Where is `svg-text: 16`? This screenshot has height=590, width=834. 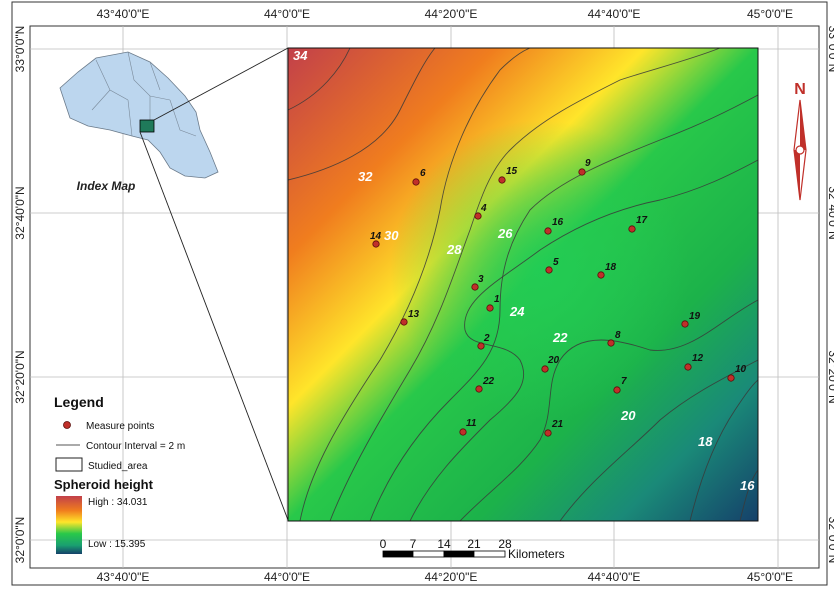 svg-text: 16 is located at coordinates (558, 222).